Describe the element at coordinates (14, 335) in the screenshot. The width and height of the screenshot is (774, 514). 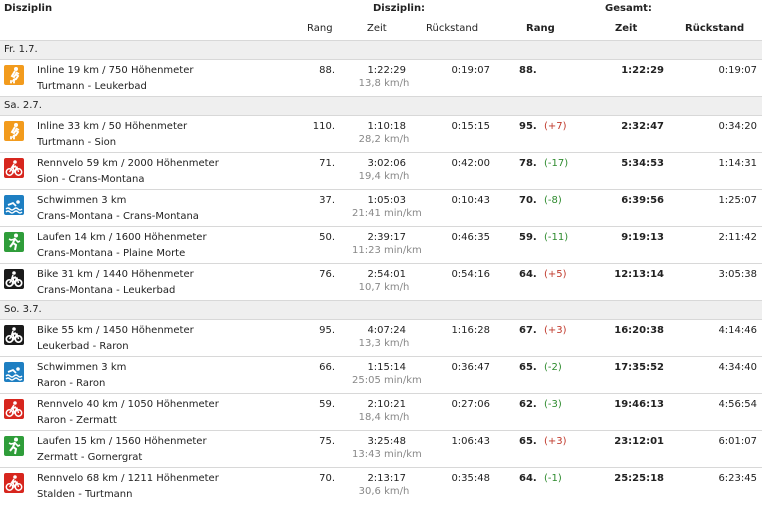
I see `mountain-bike-icon` at that location.